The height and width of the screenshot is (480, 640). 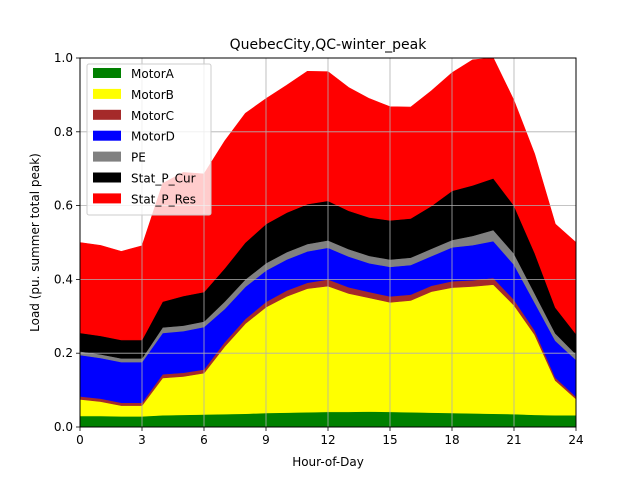 What do you see at coordinates (153, 137) in the screenshot?
I see `legend-label: MotorD` at bounding box center [153, 137].